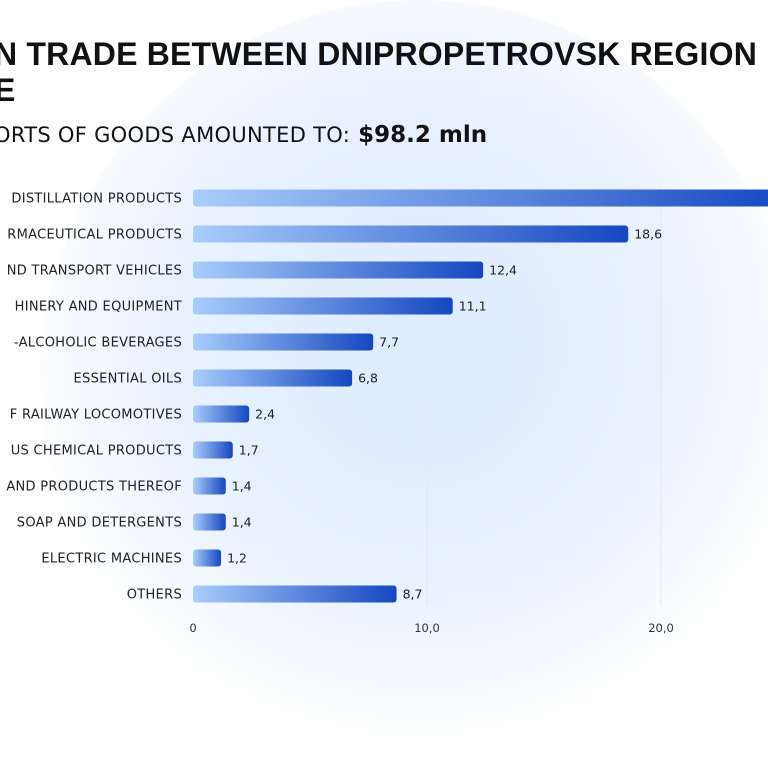 The height and width of the screenshot is (760, 768). I want to click on category-label: ESSENTIAL OILS, so click(128, 379).